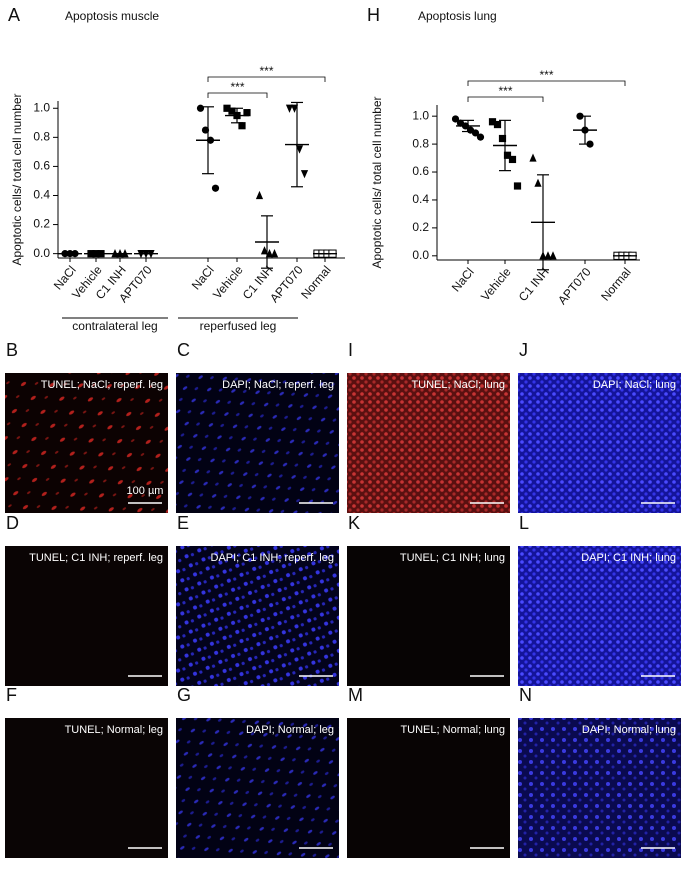 Image resolution: width=691 pixels, height=881 pixels. Describe the element at coordinates (629, 730) in the screenshot. I see `micrograph-caption: DAPI; Normal; lung` at that location.